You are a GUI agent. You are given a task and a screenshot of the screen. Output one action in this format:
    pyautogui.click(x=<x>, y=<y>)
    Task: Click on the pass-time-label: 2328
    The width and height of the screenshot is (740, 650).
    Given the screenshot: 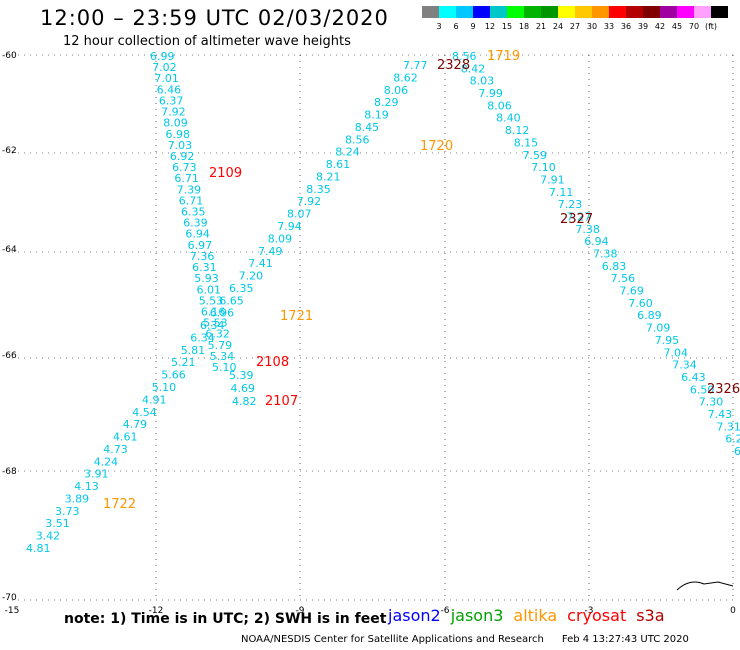 What is the action you would take?
    pyautogui.click(x=453, y=65)
    